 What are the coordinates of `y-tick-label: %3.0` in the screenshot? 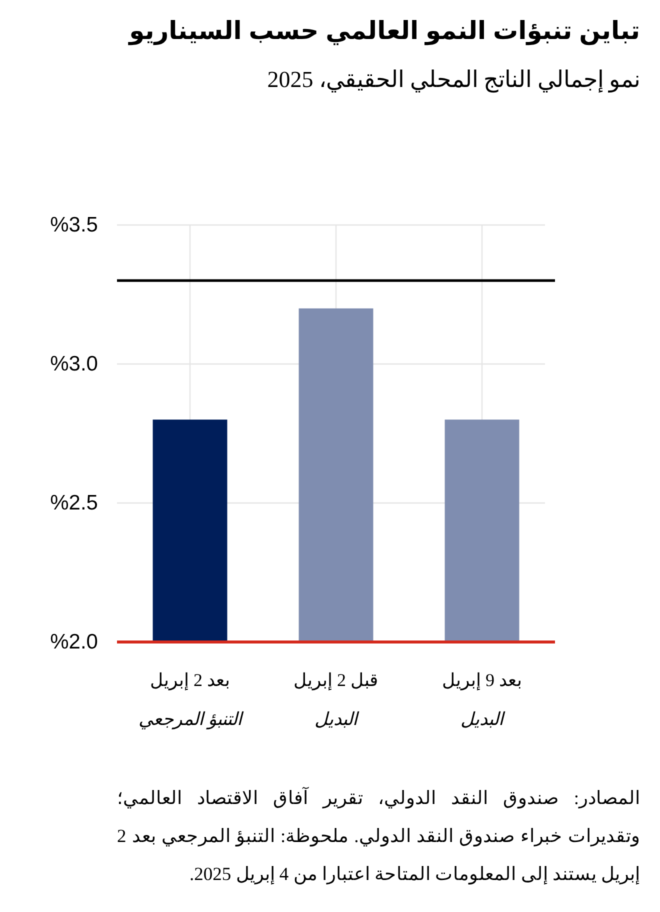 It's located at (74, 364).